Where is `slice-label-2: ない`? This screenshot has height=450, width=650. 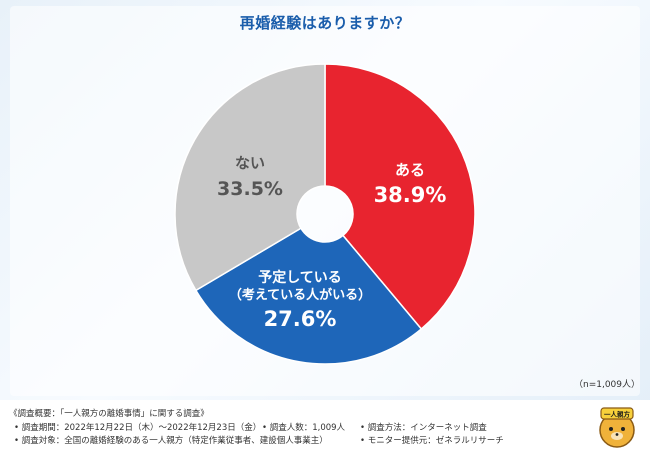
slice-label-2: ない is located at coordinates (250, 163).